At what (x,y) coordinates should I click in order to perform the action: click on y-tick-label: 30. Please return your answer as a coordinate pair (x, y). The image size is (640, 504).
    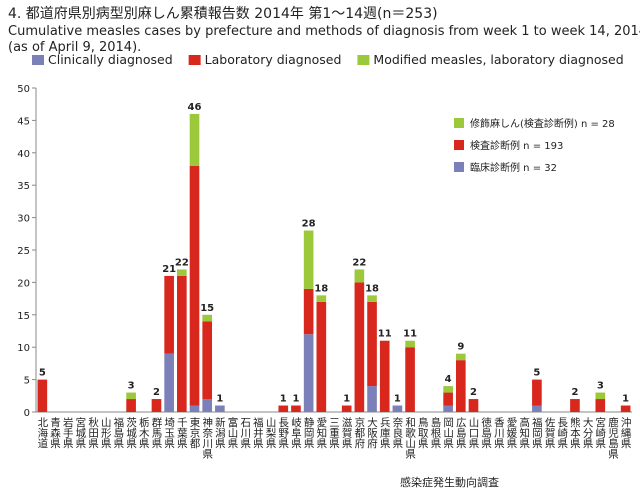
    Looking at the image, I should click on (23, 219).